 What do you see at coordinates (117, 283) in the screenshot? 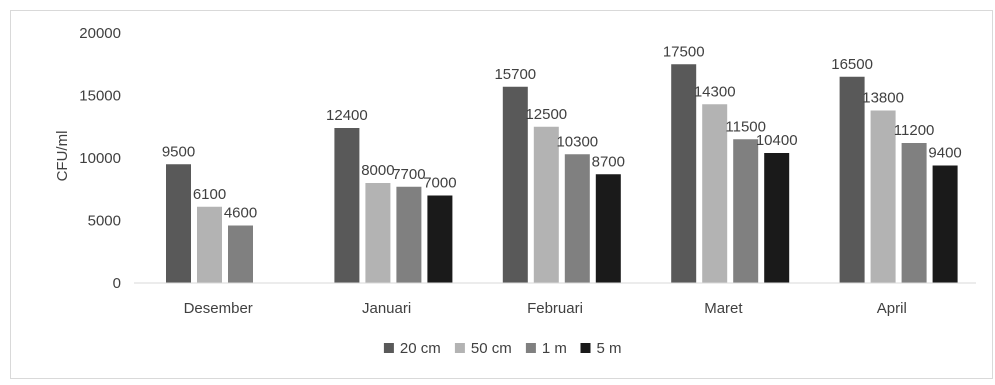
I see `y-tick-label: 0` at bounding box center [117, 283].